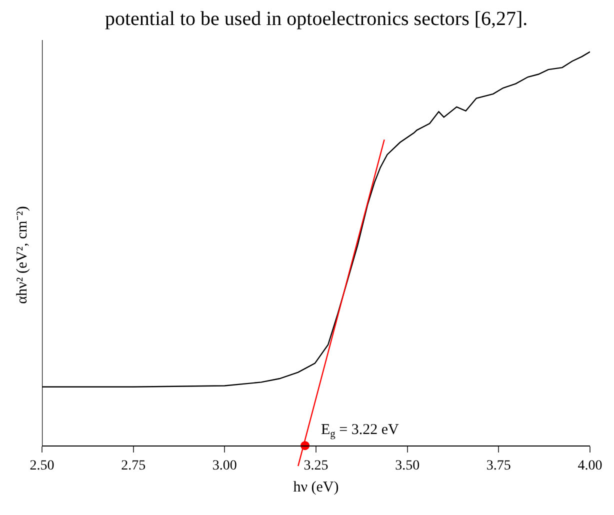 The height and width of the screenshot is (515, 614). What do you see at coordinates (498, 466) in the screenshot?
I see `x-tick-label: 3.75` at bounding box center [498, 466].